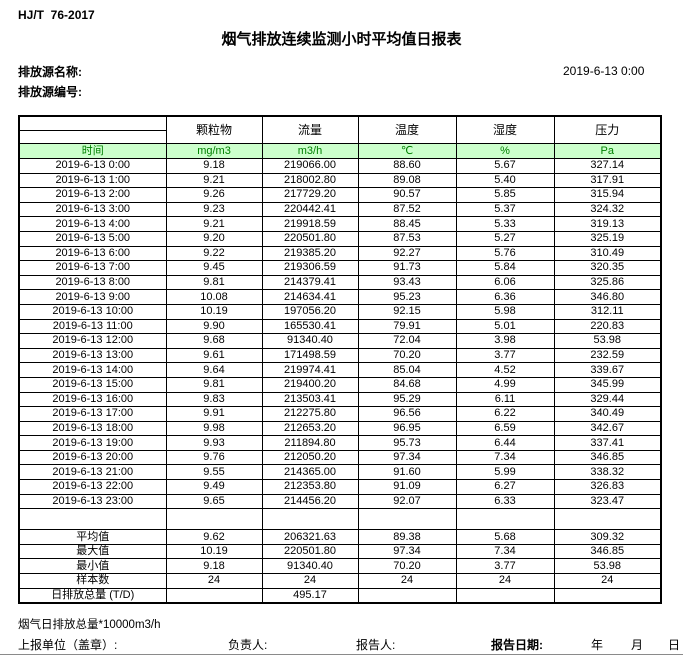  Describe the element at coordinates (597, 645) in the screenshot. I see `year-label: 年` at that location.